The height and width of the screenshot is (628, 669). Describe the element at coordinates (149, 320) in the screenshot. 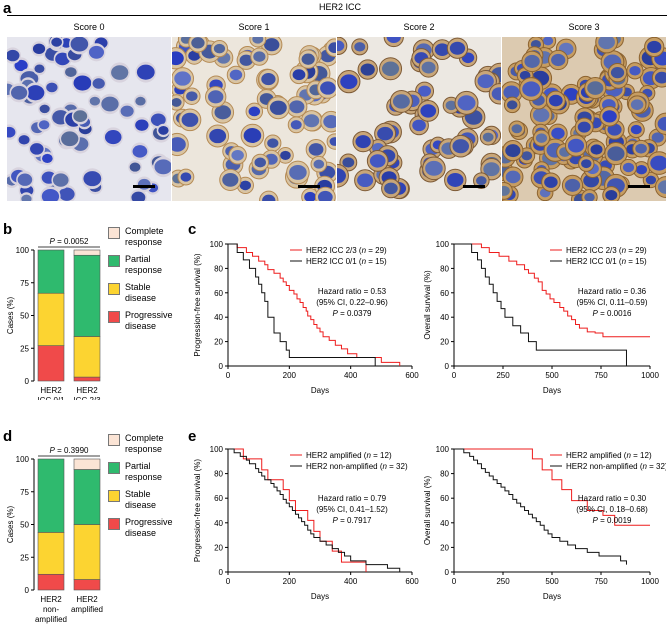

I see `legend-label-progressive: Progressive disease` at that location.